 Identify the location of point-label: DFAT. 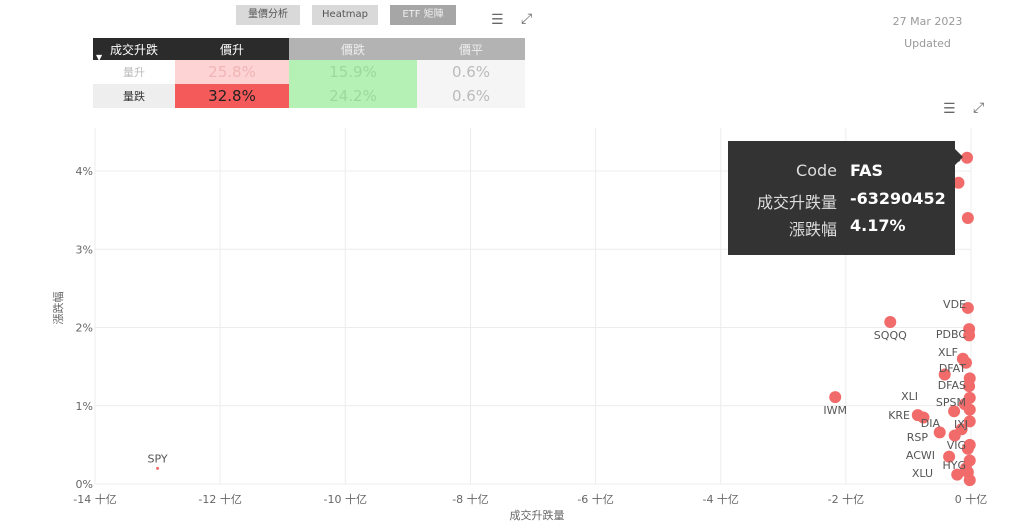
(952, 368).